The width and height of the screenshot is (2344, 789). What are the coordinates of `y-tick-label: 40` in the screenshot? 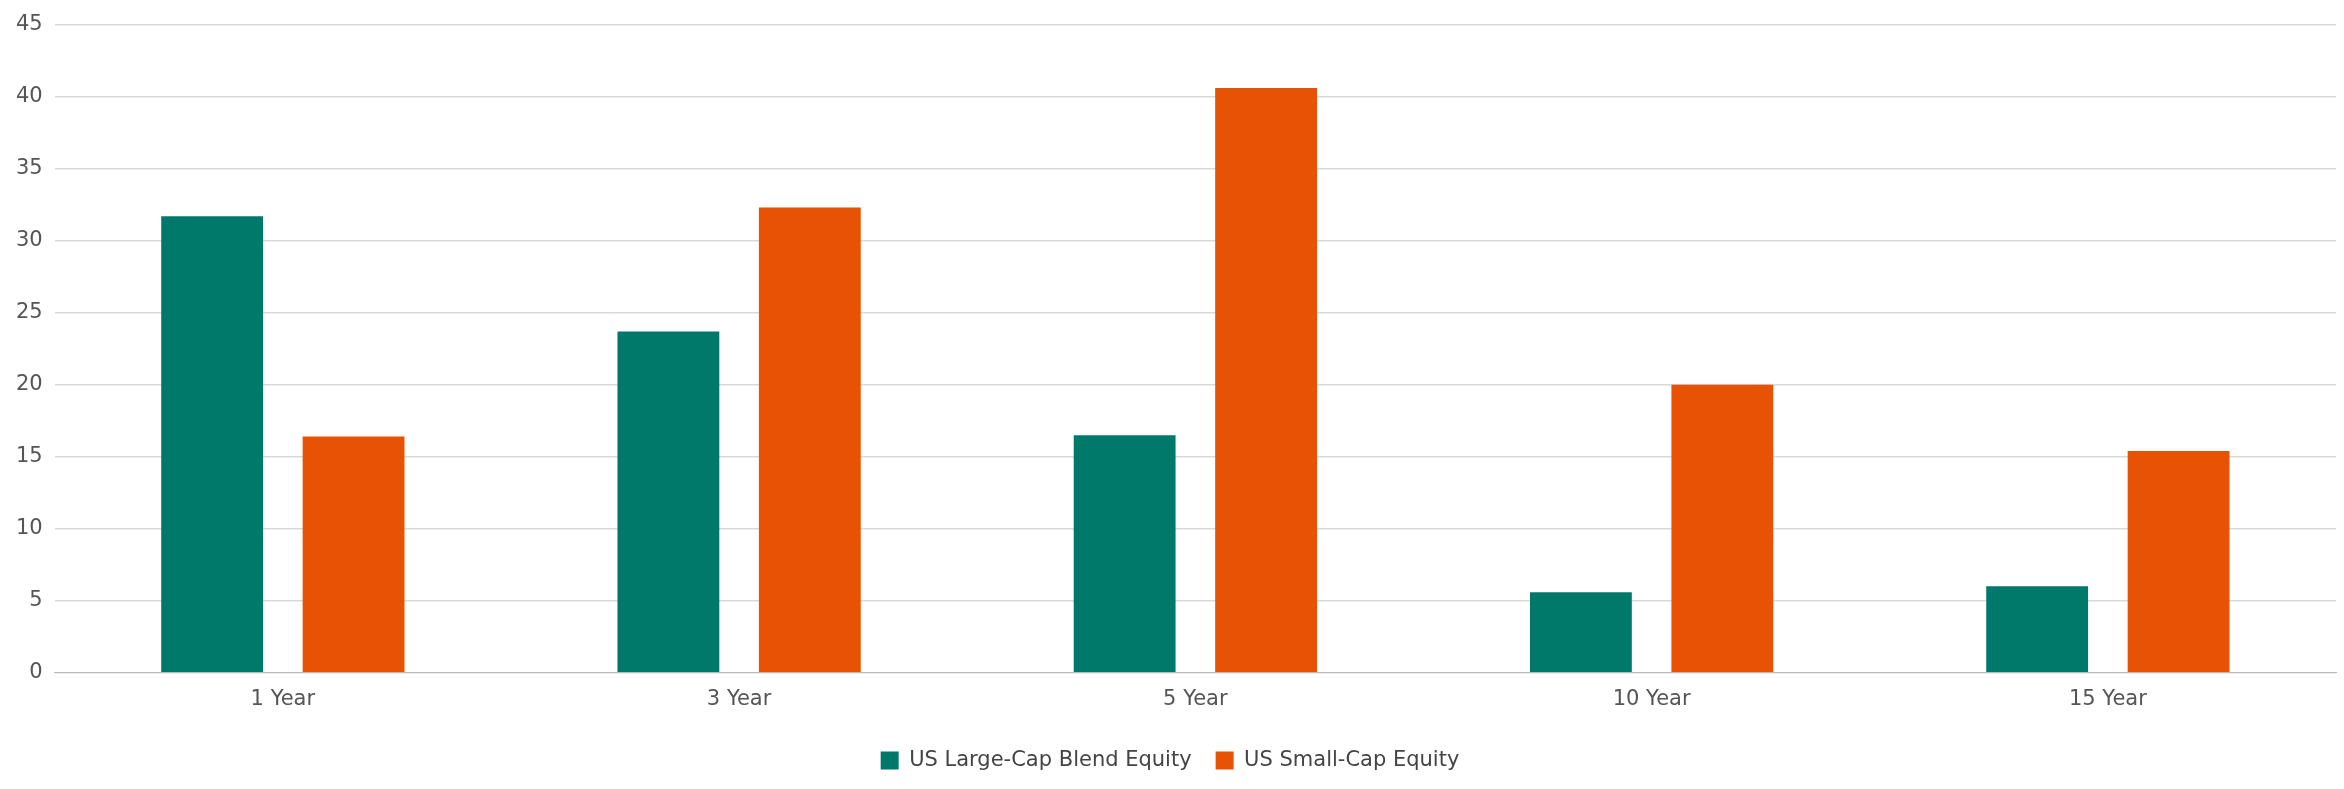 It's located at (29, 95).